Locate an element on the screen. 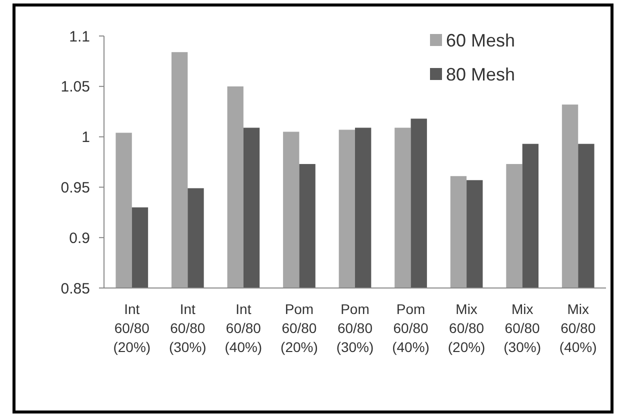  x-tick-label: Pom 60/80 (40%) is located at coordinates (411, 328).